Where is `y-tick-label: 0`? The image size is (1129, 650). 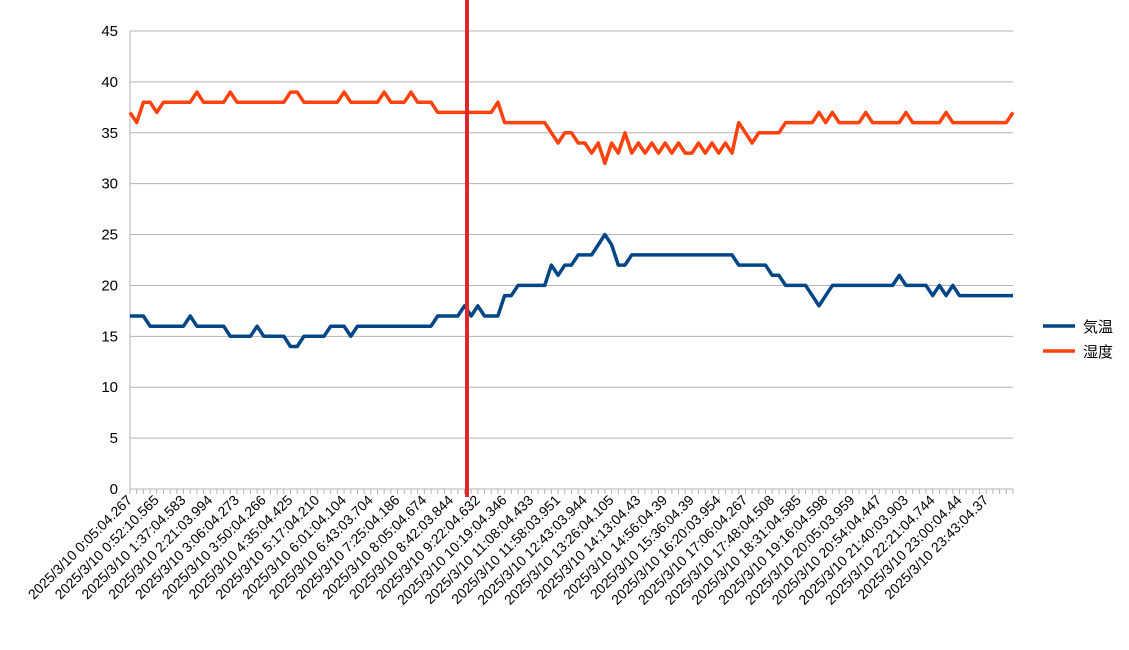 y-tick-label: 0 is located at coordinates (114, 489).